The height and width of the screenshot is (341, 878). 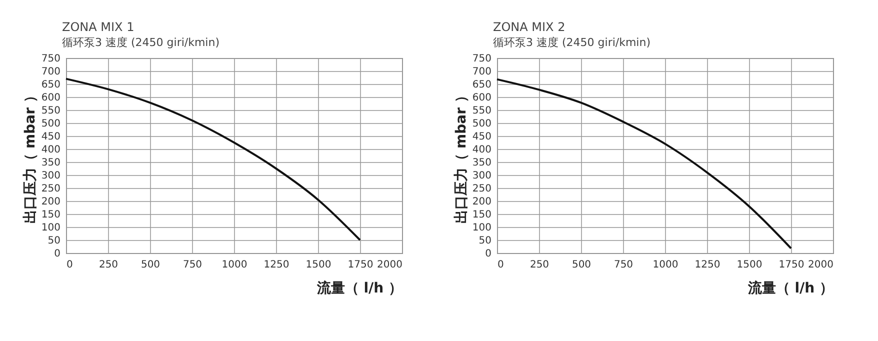 I want to click on chart-title: ZONA MIX 2, so click(x=529, y=27).